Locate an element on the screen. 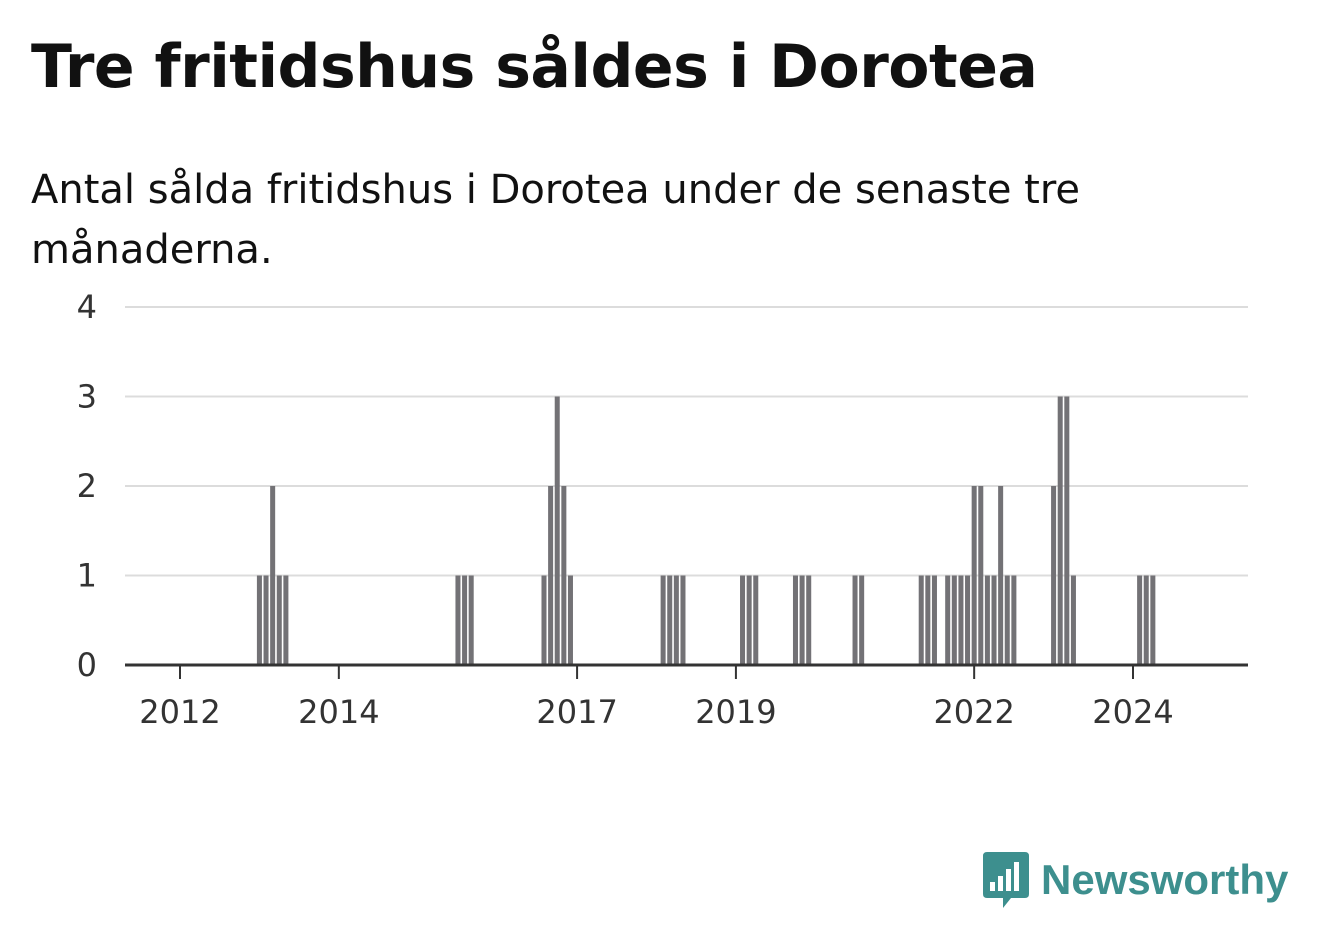 The height and width of the screenshot is (939, 1322). y-tick-label: 2 is located at coordinates (87, 486).